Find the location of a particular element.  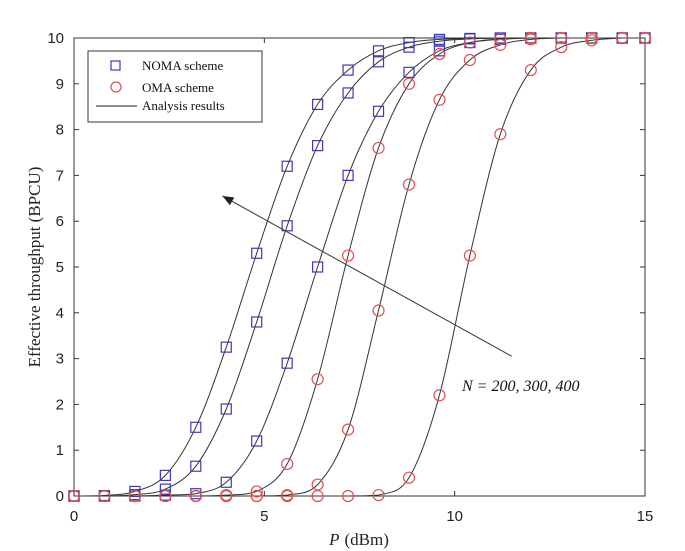

y-tick-label: 1 is located at coordinates (60, 450).